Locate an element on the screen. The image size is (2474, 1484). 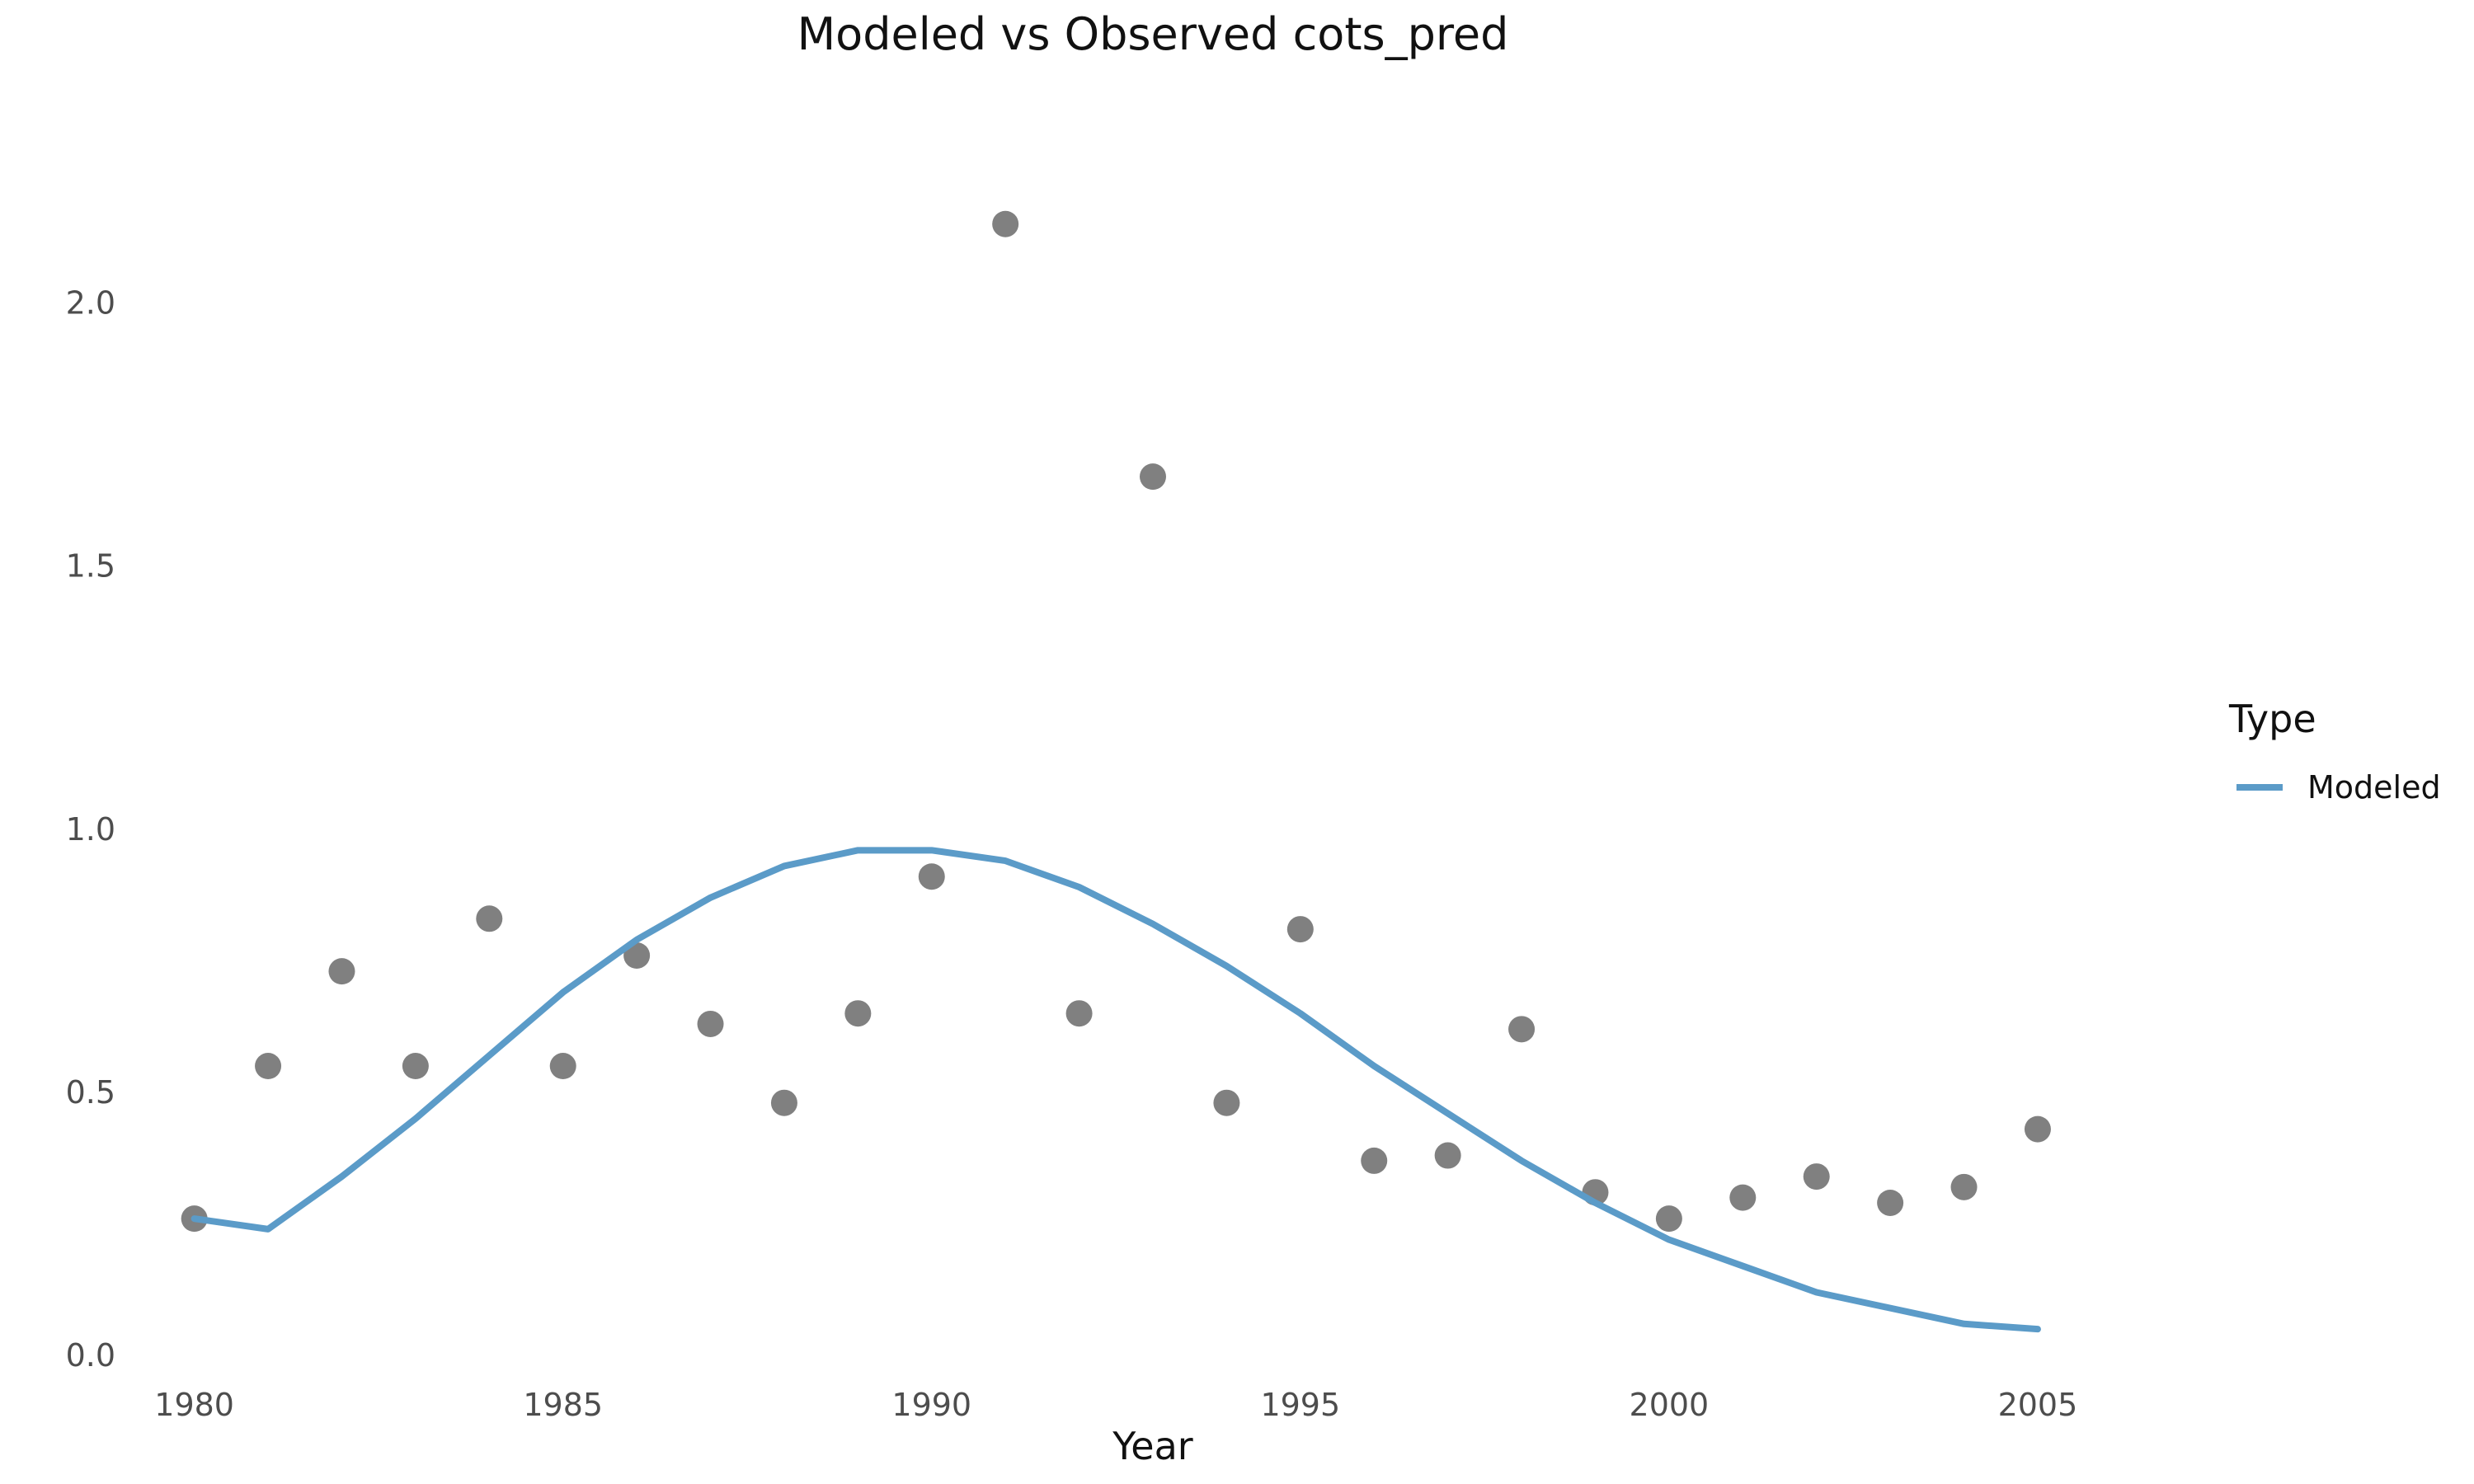
legend-title: Type is located at coordinates (2272, 719).